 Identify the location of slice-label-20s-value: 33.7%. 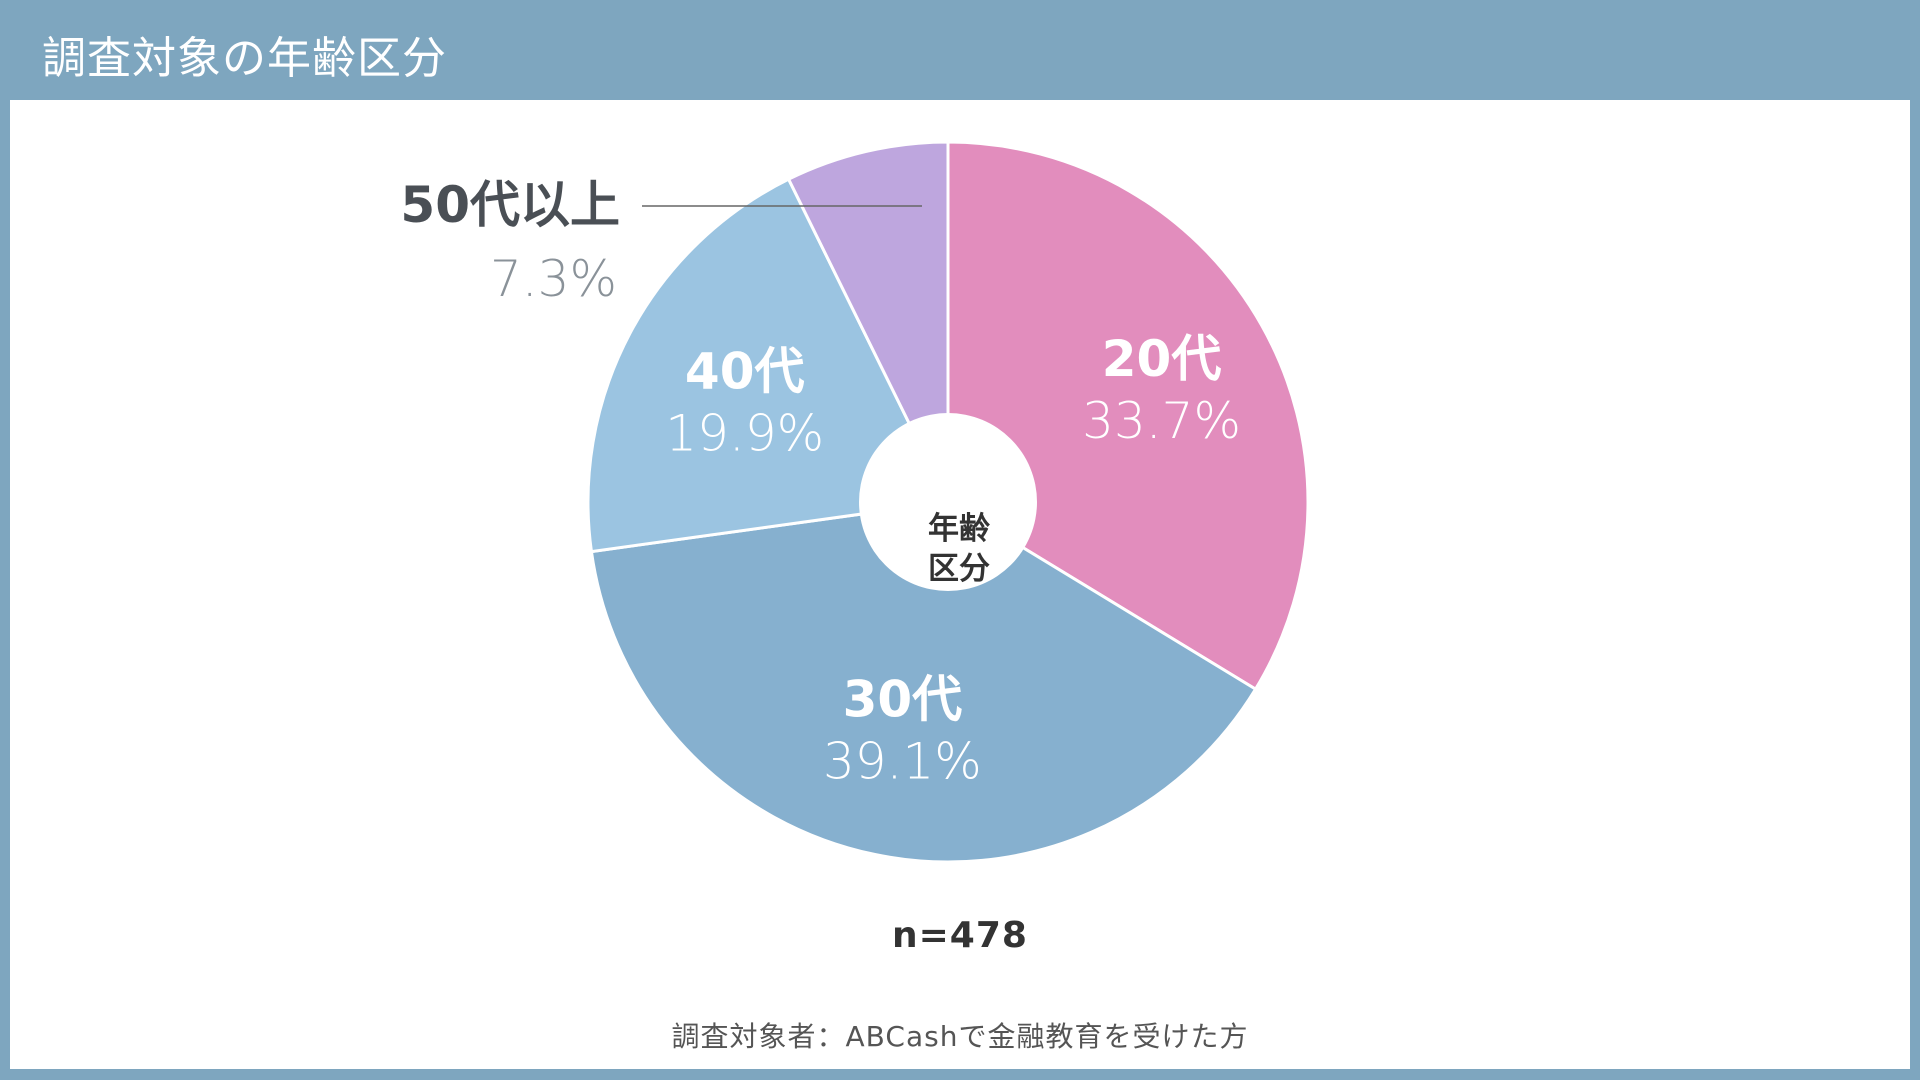
(1161, 421).